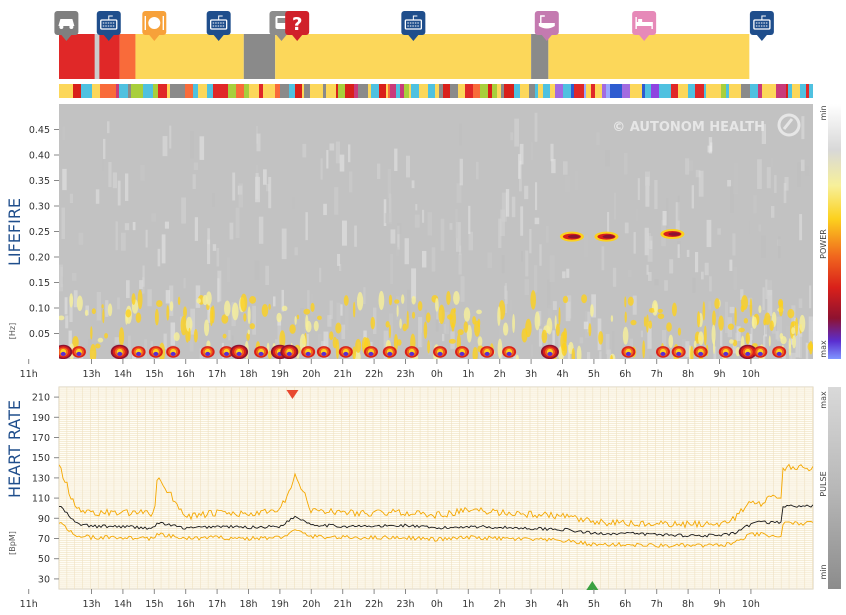  I want to click on lifefire-x-tick-label: 21h, so click(343, 374).